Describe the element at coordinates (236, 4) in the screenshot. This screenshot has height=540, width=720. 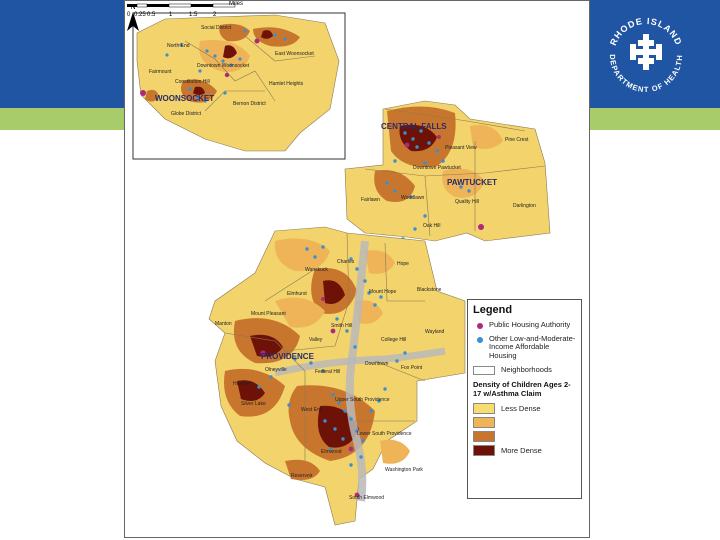
I see `scale-unit: Miles` at that location.